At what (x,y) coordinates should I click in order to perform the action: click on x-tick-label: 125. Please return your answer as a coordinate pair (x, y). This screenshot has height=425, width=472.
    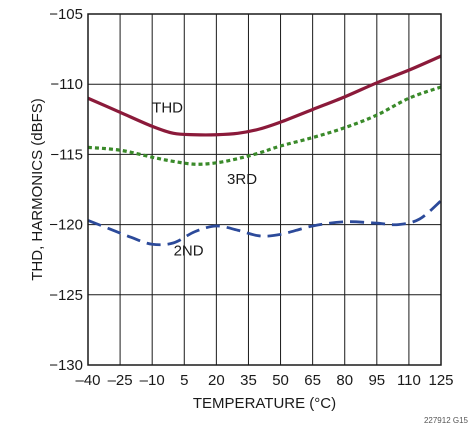
    Looking at the image, I should click on (440, 380).